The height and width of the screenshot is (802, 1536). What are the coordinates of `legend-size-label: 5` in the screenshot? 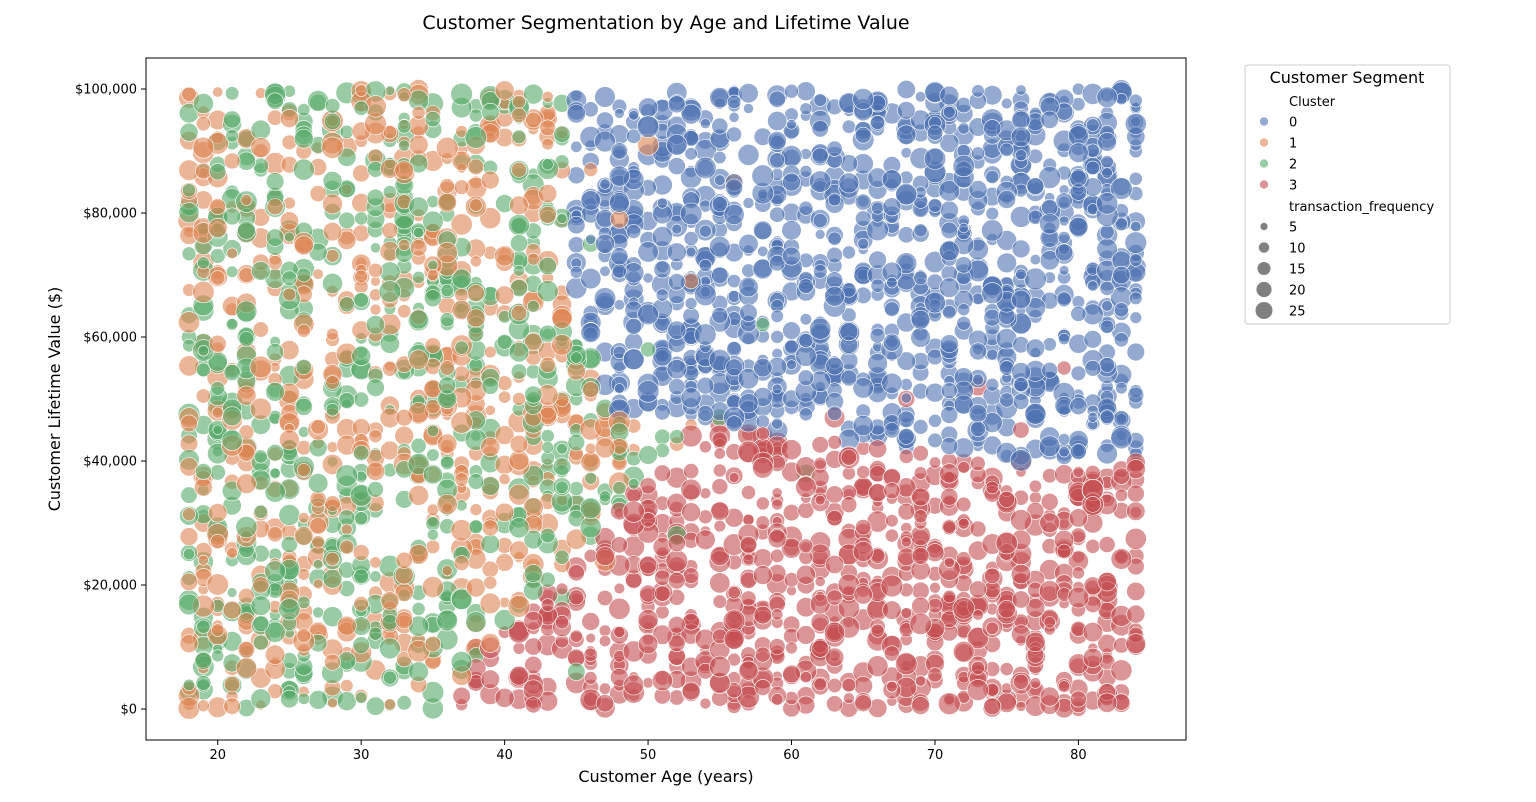 It's located at (1293, 228).